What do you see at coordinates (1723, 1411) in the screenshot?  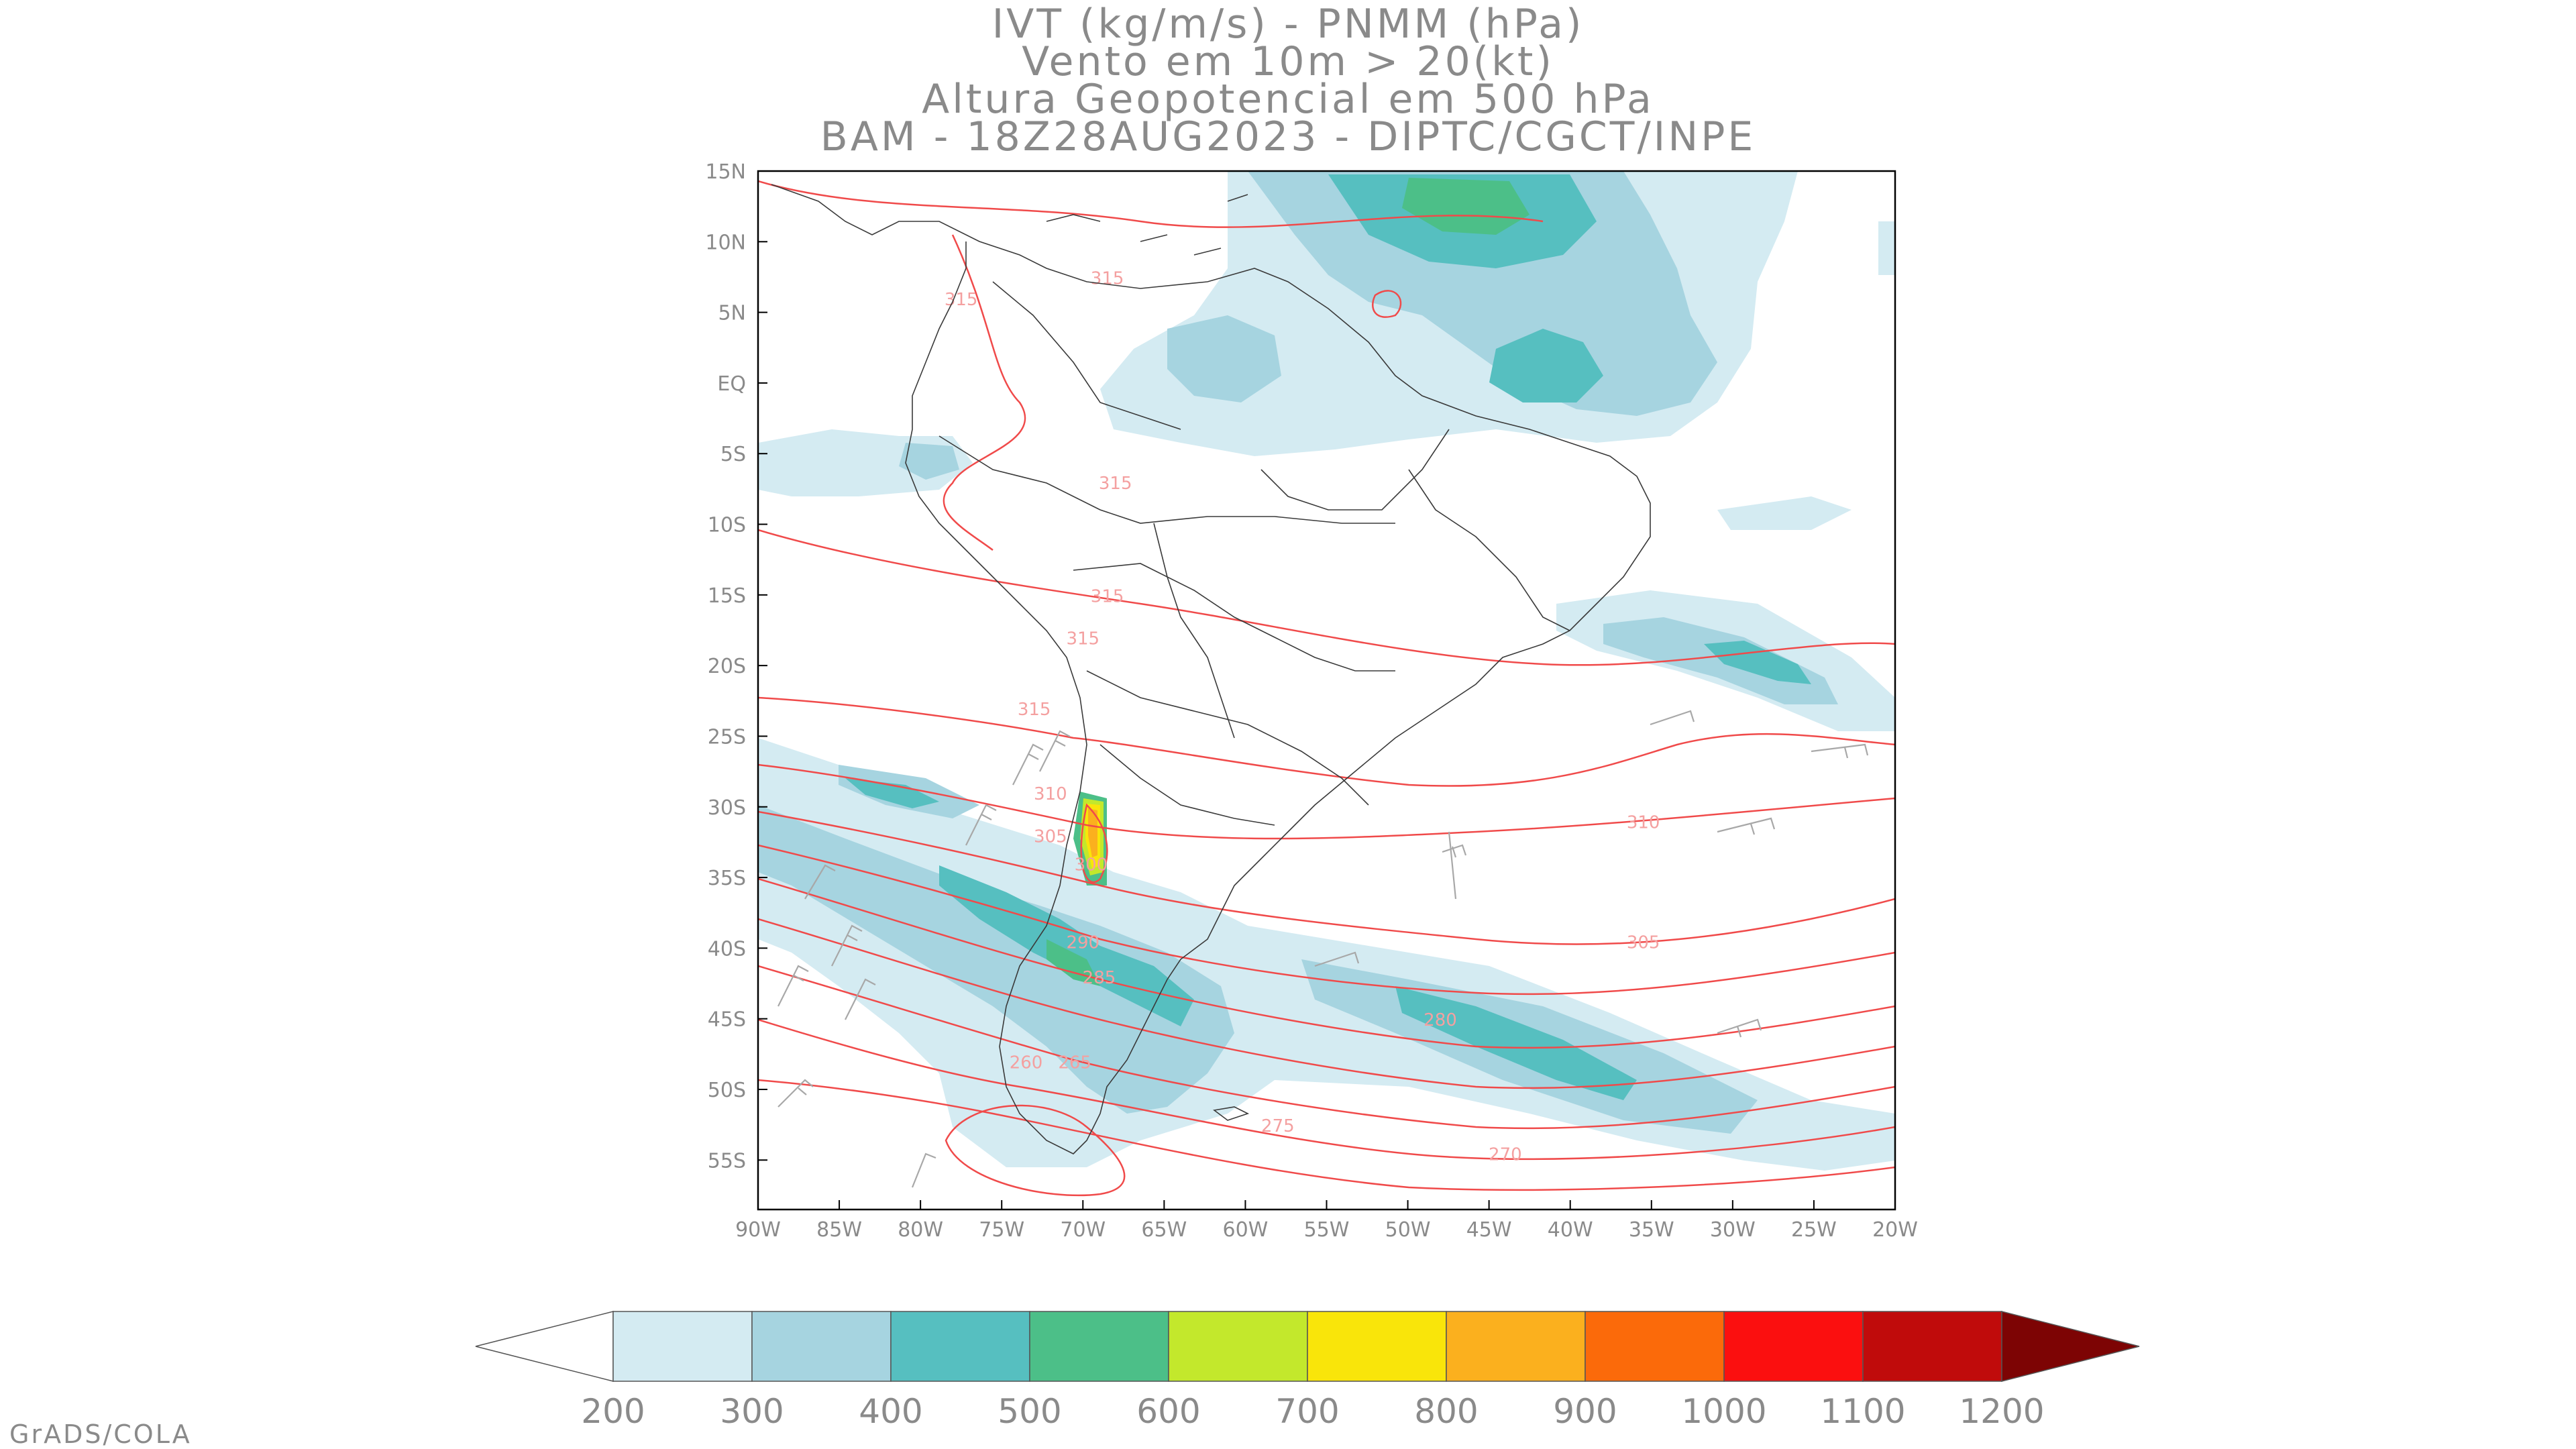 I see `colorbar-label: 1000` at bounding box center [1723, 1411].